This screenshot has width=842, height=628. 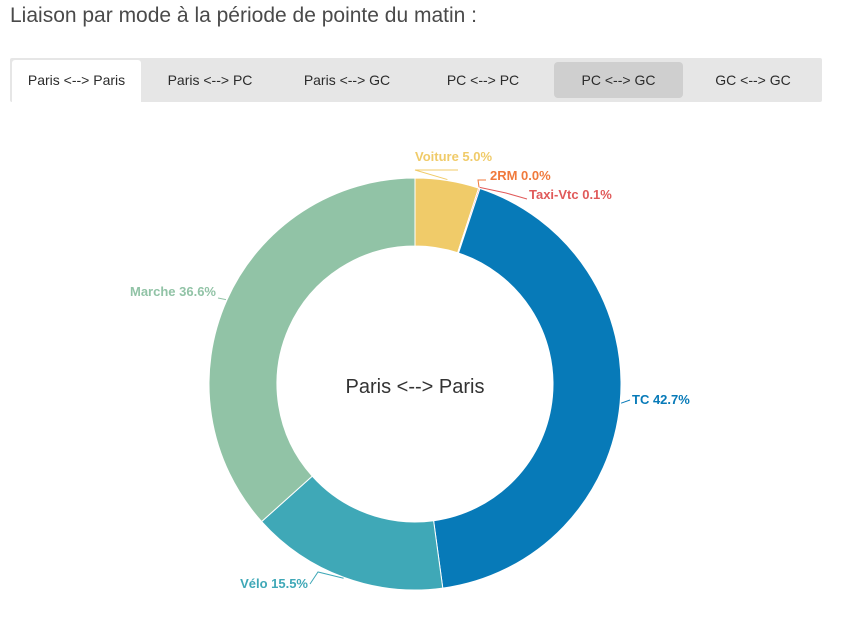 What do you see at coordinates (173, 291) in the screenshot?
I see `slice-label-marche: Marche 36.6%` at bounding box center [173, 291].